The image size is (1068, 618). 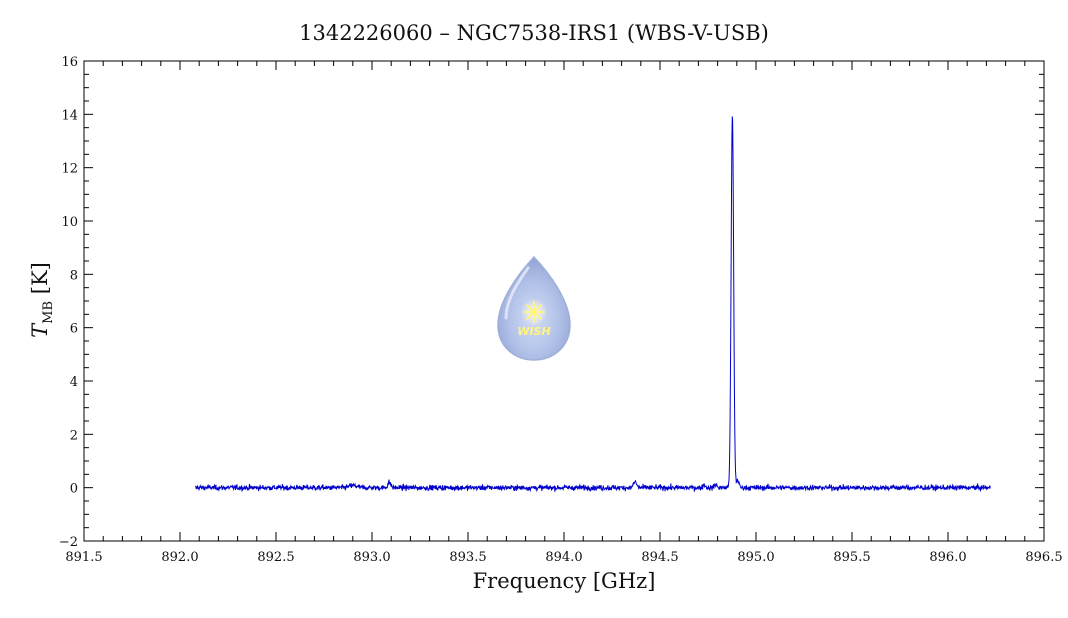 I want to click on star-icon, so click(x=534, y=312).